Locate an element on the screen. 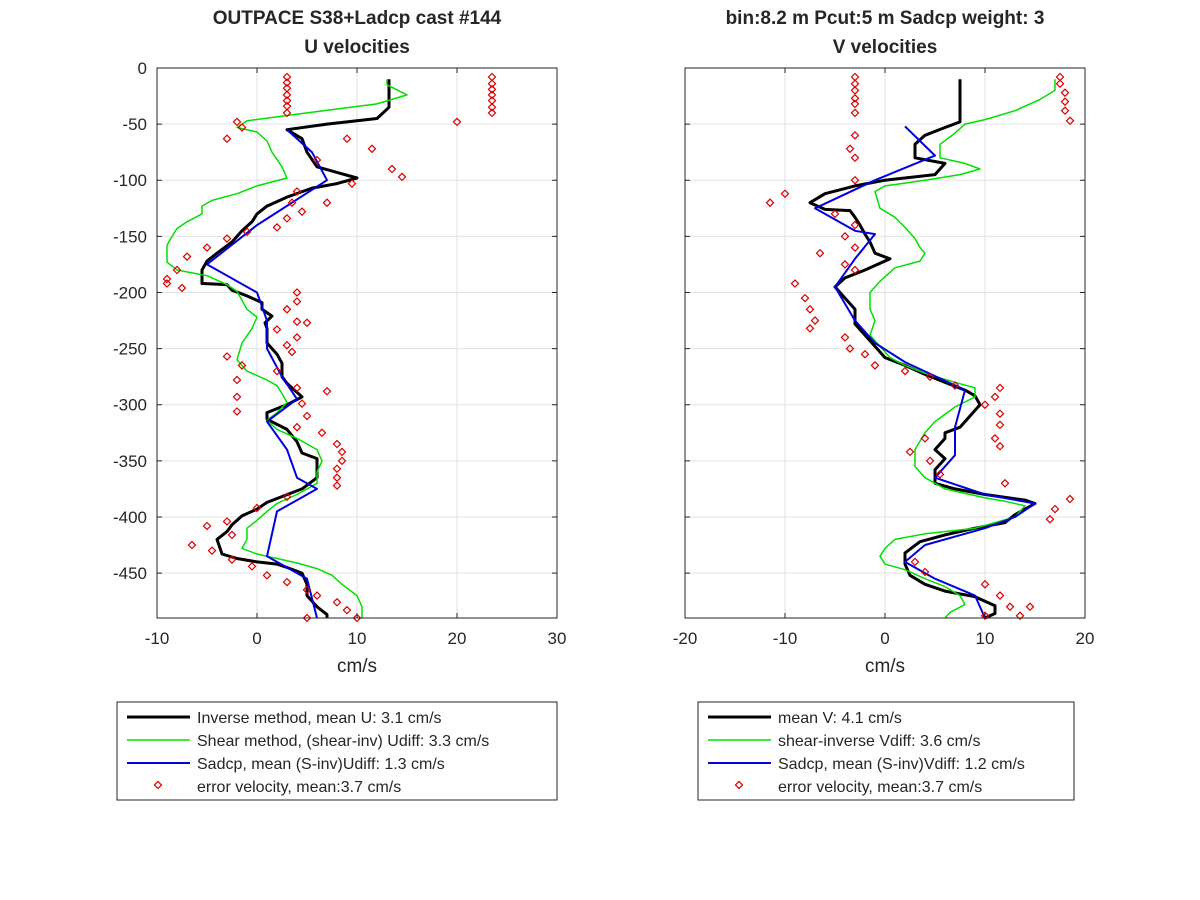 The width and height of the screenshot is (1200, 900). right-xtick-label: 20 is located at coordinates (1085, 638).